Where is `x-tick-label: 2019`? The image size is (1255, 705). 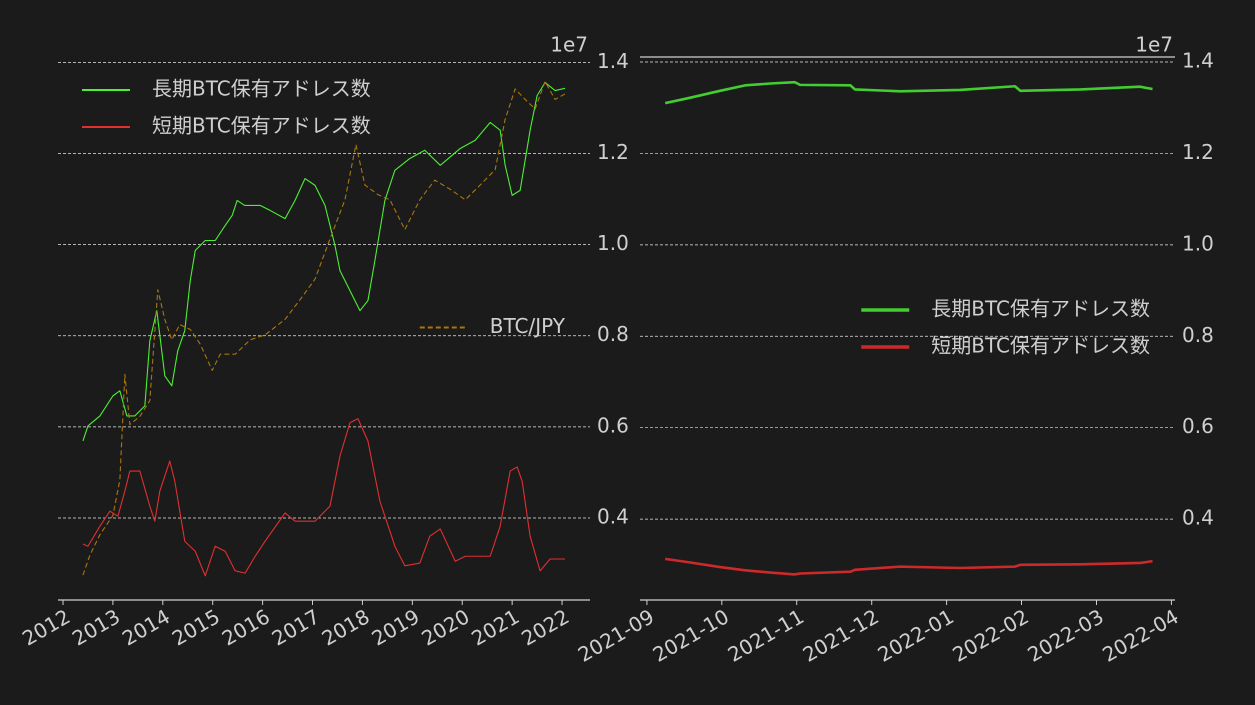
x-tick-label: 2019 is located at coordinates (395, 627).